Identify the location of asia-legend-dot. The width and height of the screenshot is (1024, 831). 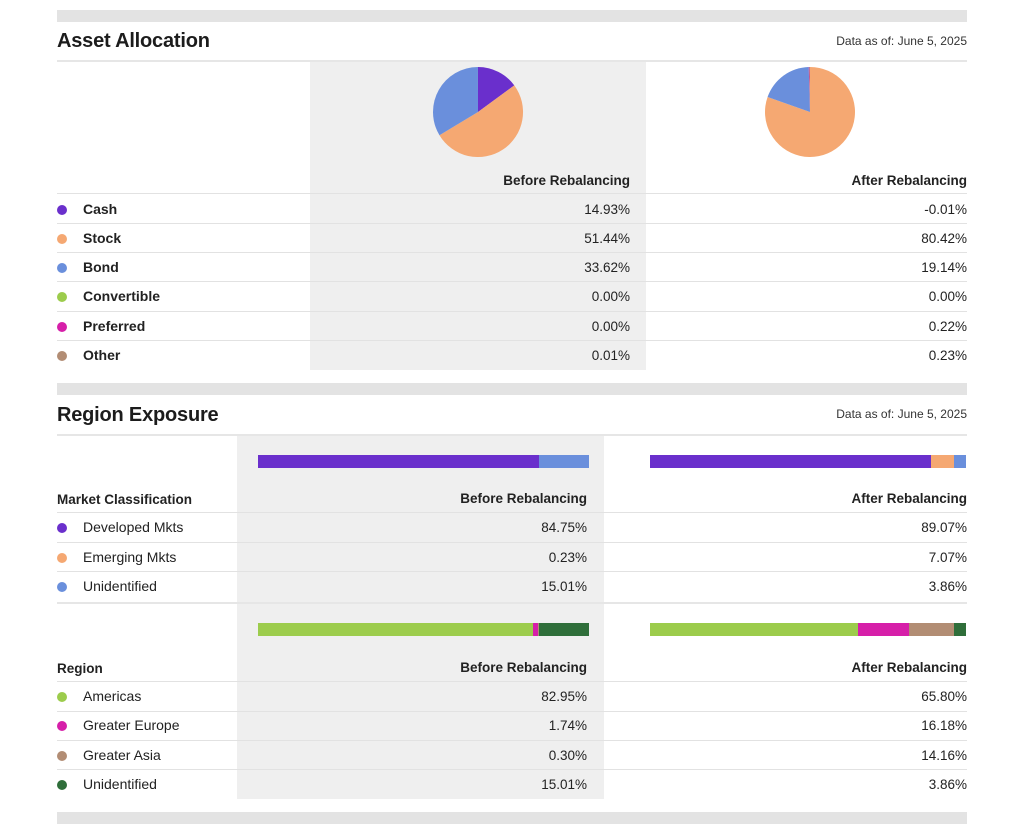
(62, 756).